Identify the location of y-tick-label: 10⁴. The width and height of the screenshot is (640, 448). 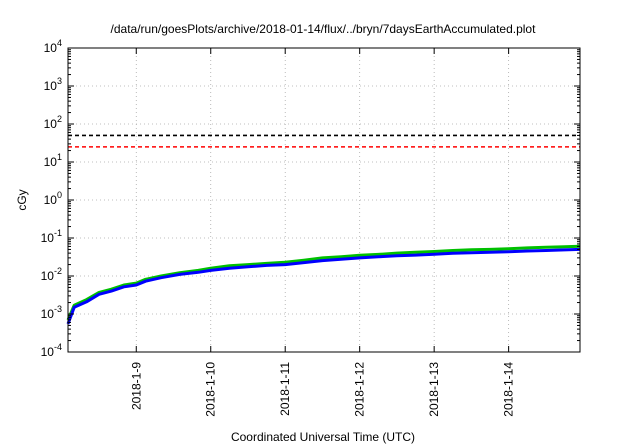
(53, 46).